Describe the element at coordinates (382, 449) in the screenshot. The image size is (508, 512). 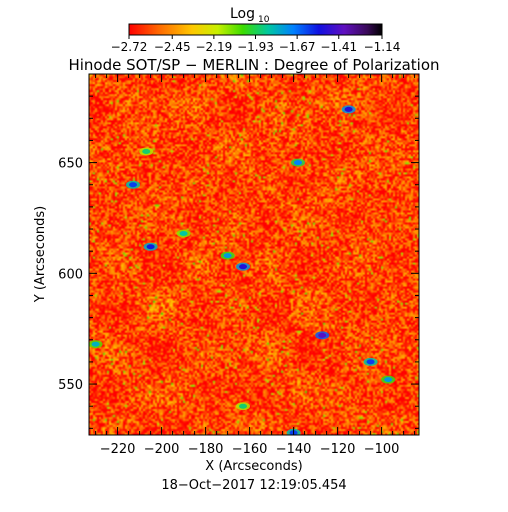
I see `x-tick-label: −100` at that location.